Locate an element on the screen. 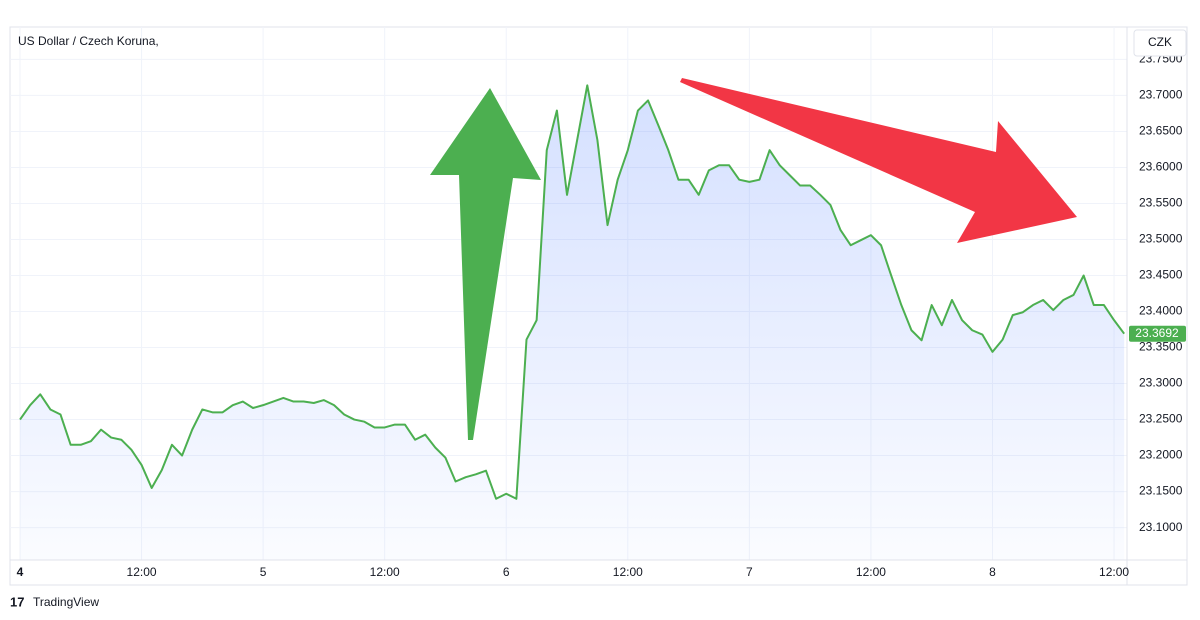 The width and height of the screenshot is (1200, 620). y-tick-label: 23.3500 is located at coordinates (1161, 347).